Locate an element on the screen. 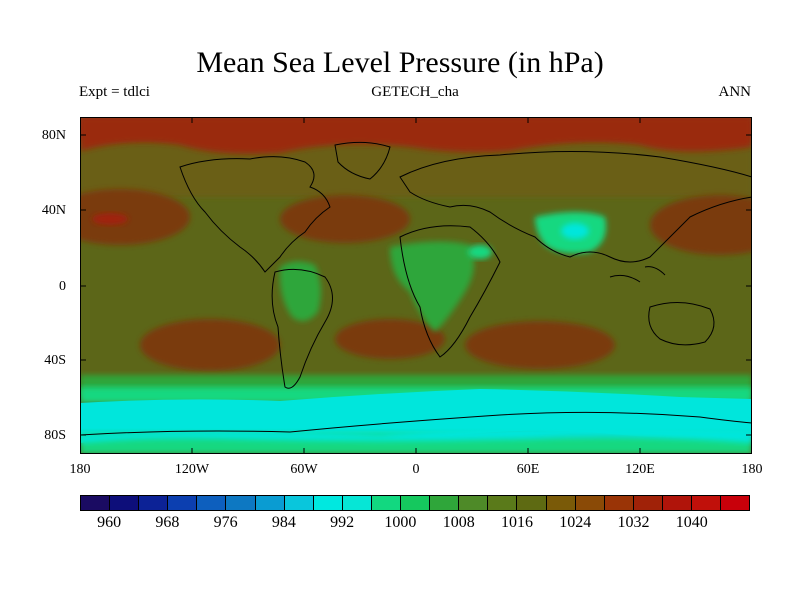 This screenshot has width=800, height=600. lon-label-0: 0 is located at coordinates (416, 469).